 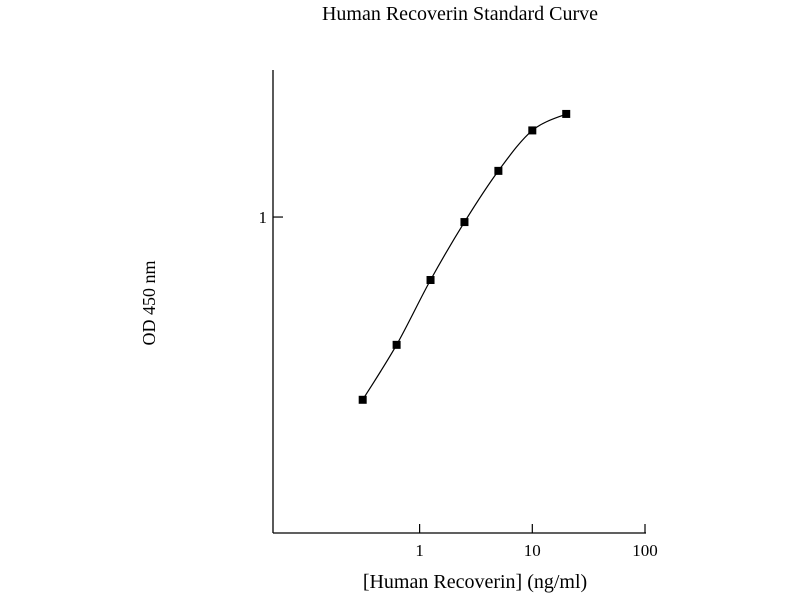 What do you see at coordinates (460, 14) in the screenshot?
I see `chart-title: Human Recoverin Standard Curve` at bounding box center [460, 14].